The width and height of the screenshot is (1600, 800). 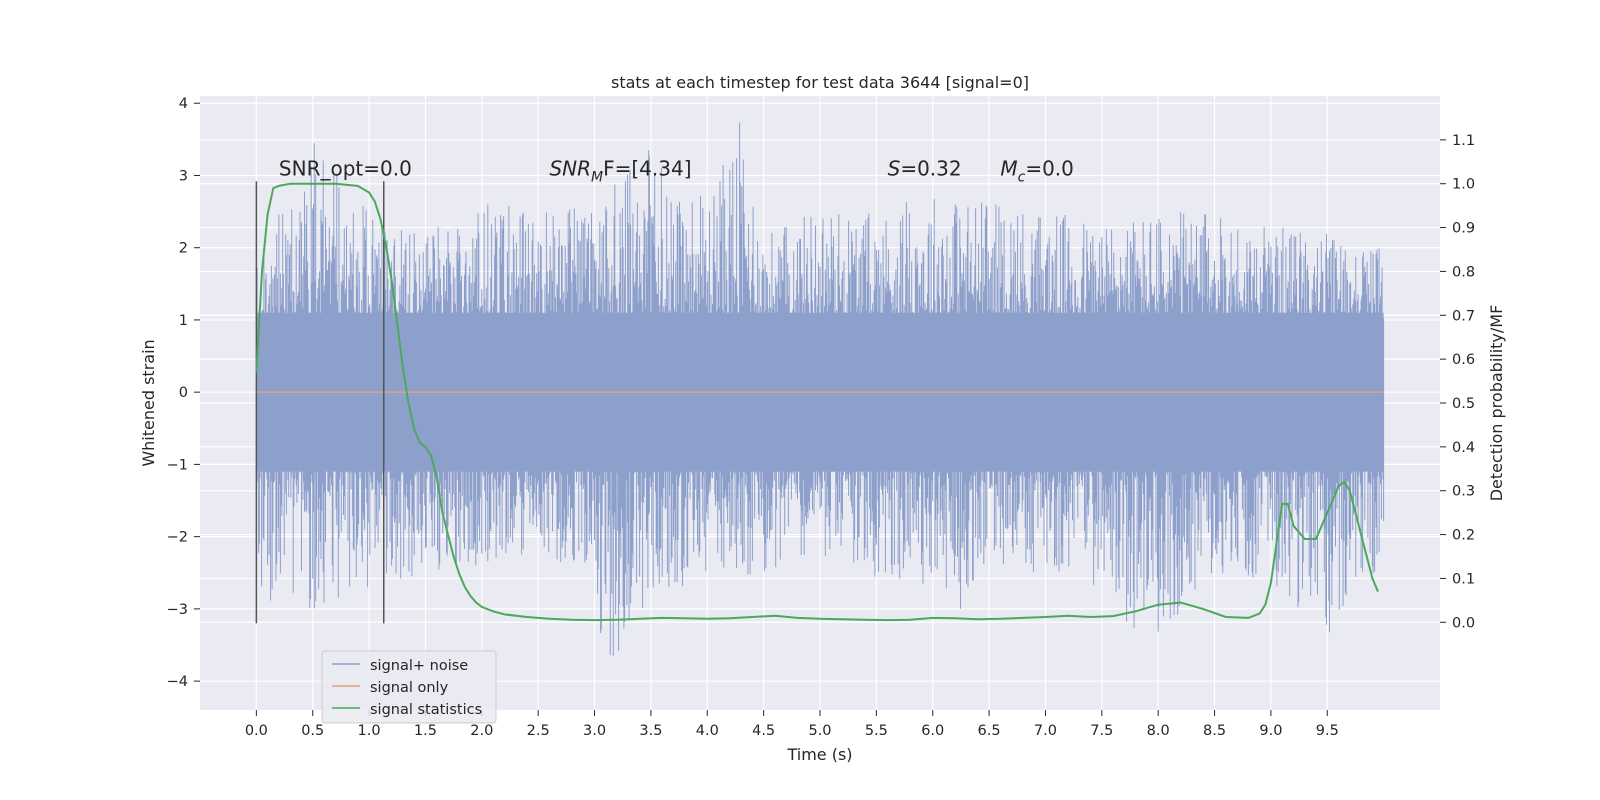 I want to click on x-tick-label-0: 0.0, so click(x=256, y=731).